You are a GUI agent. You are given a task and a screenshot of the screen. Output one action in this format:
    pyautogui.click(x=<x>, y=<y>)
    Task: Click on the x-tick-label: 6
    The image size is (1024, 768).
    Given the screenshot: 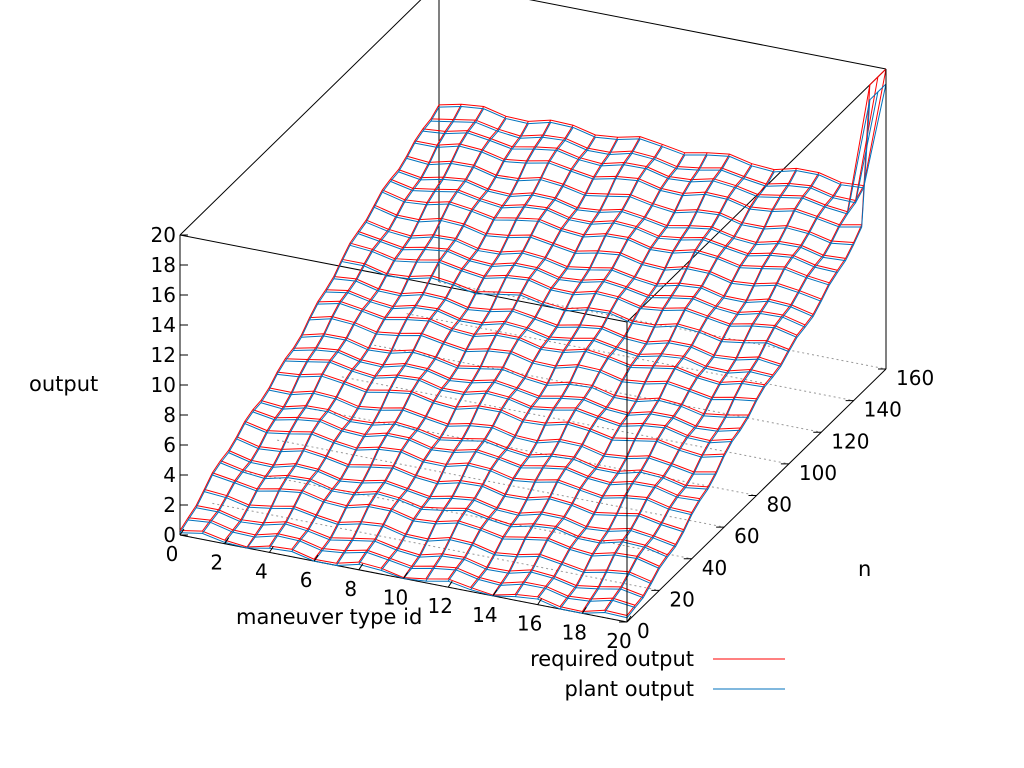 What is the action you would take?
    pyautogui.click(x=306, y=580)
    